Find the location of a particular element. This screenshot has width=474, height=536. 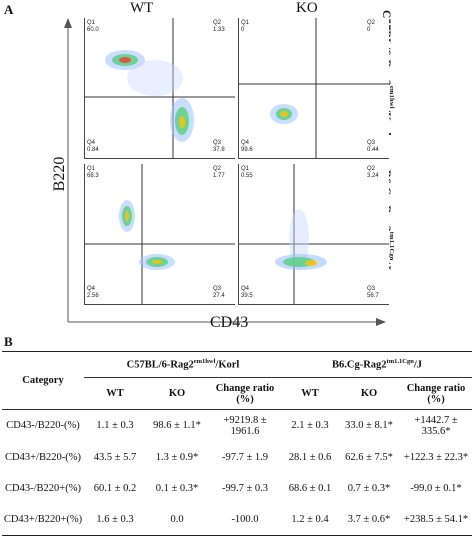

cell: -97.7 ± 1.9 is located at coordinates (244, 457).